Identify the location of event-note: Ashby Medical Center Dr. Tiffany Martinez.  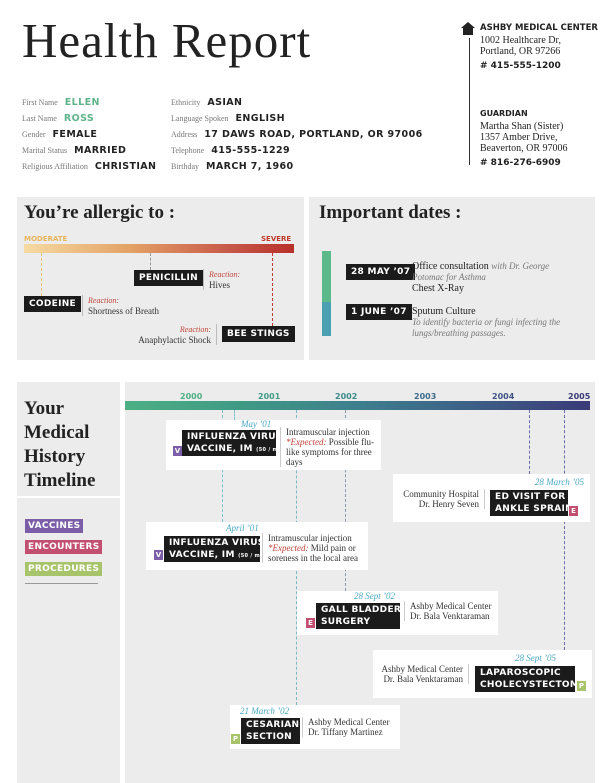
(345, 727).